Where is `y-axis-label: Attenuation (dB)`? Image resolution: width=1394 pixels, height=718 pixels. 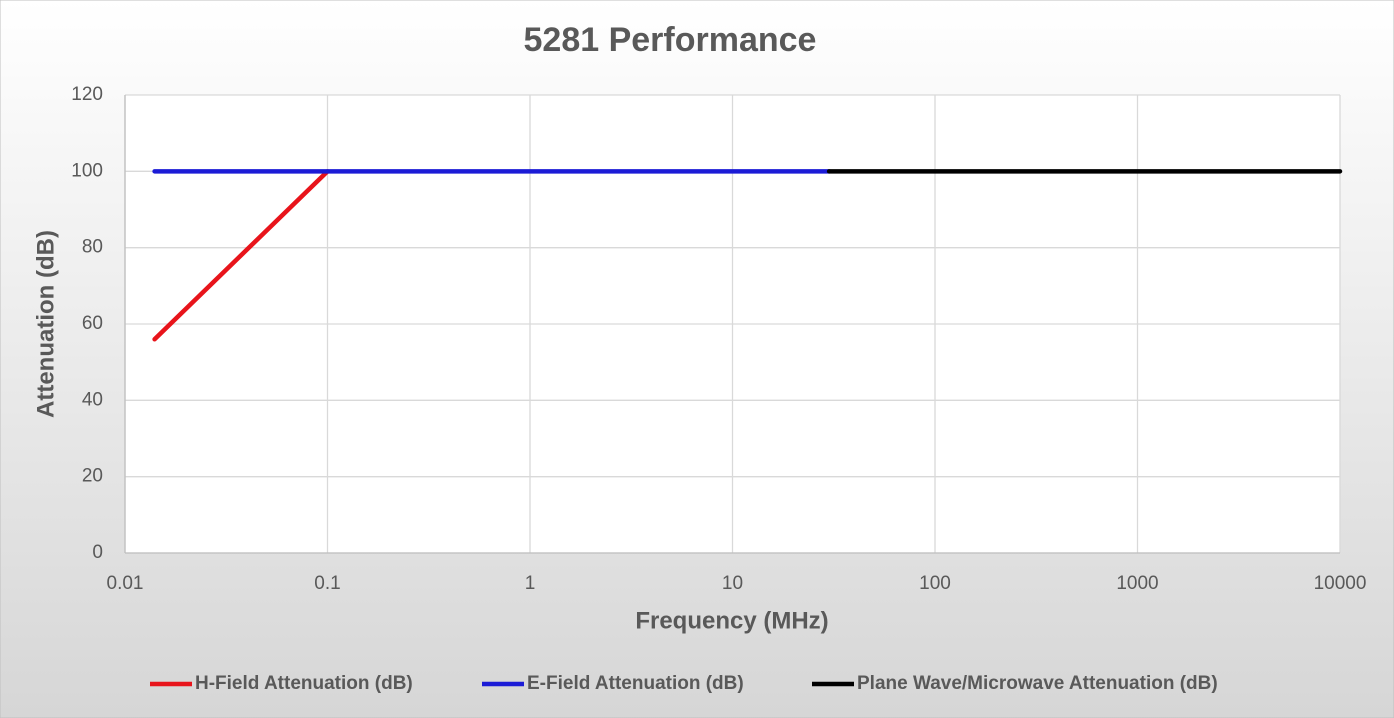
y-axis-label: Attenuation (dB) is located at coordinates (45, 324).